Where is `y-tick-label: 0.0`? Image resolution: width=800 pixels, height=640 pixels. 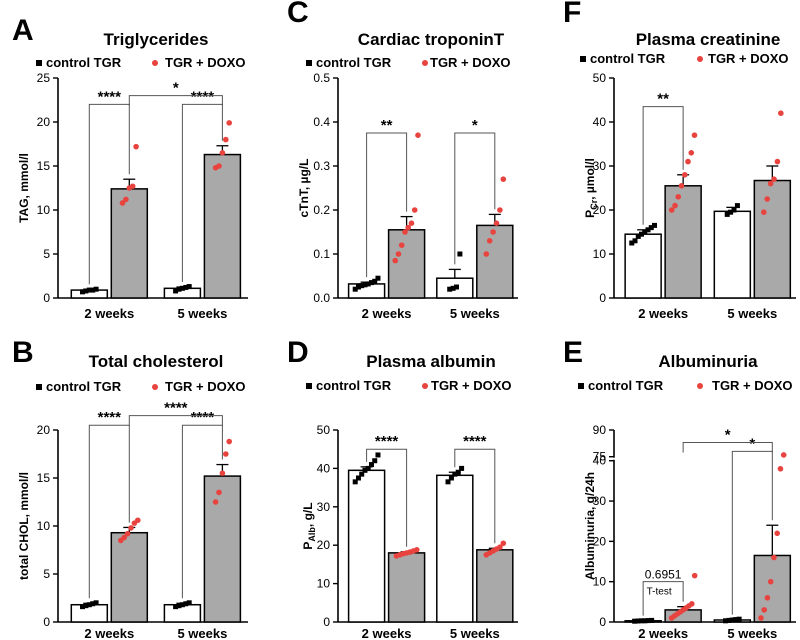
y-tick-label: 0.0 is located at coordinates (321, 298).